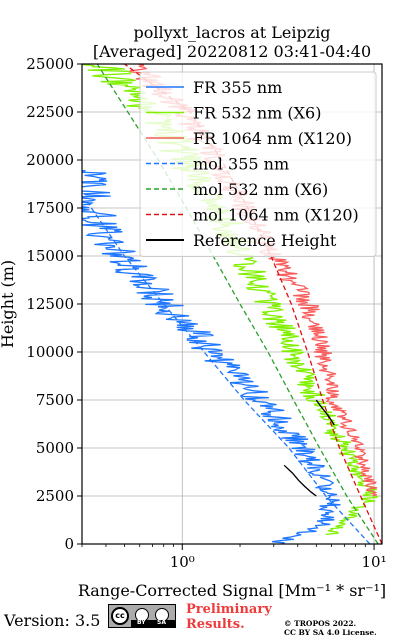  I want to click on y-tick-label: 10000, so click(50, 352).